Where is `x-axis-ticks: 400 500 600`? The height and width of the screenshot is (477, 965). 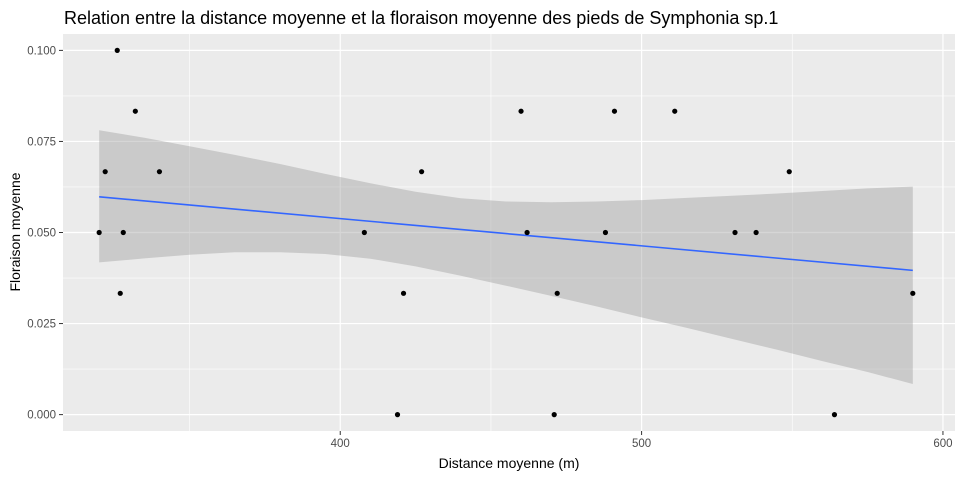
x-axis-ticks: 400 500 600 is located at coordinates (642, 440).